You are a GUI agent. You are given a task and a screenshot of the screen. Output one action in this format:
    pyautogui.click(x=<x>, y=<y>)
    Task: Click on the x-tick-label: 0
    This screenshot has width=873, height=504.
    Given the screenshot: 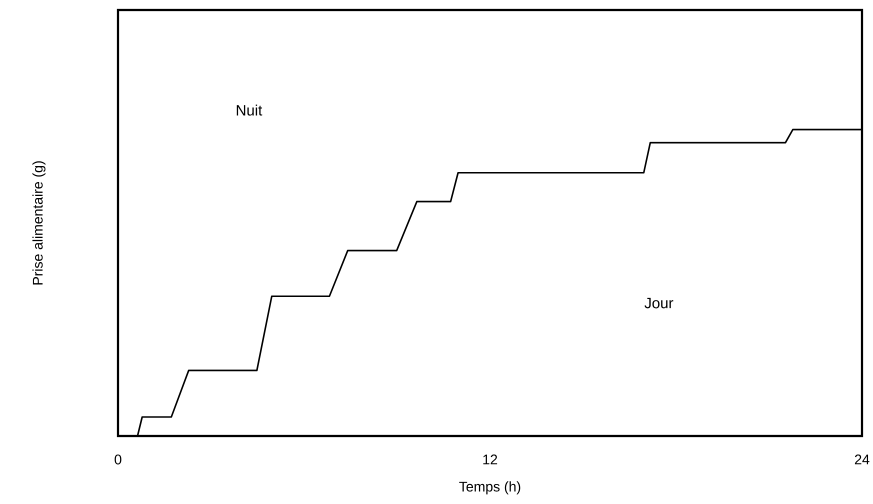 What is the action you would take?
    pyautogui.click(x=118, y=459)
    